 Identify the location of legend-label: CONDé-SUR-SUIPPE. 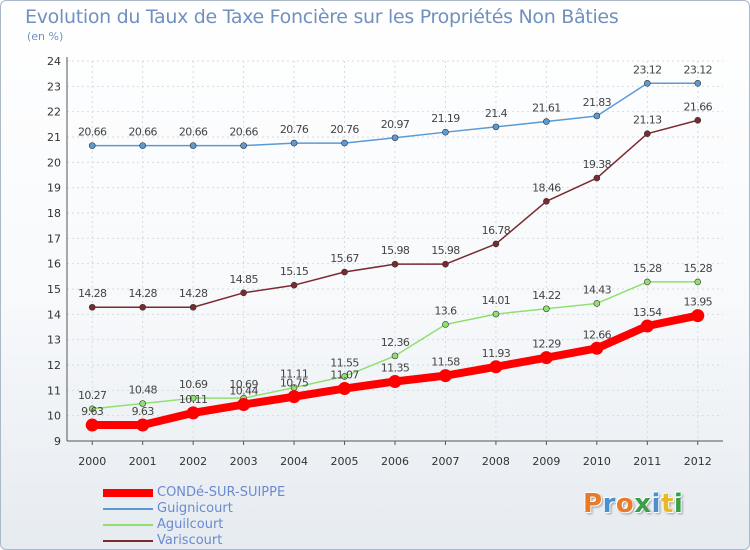
(221, 492).